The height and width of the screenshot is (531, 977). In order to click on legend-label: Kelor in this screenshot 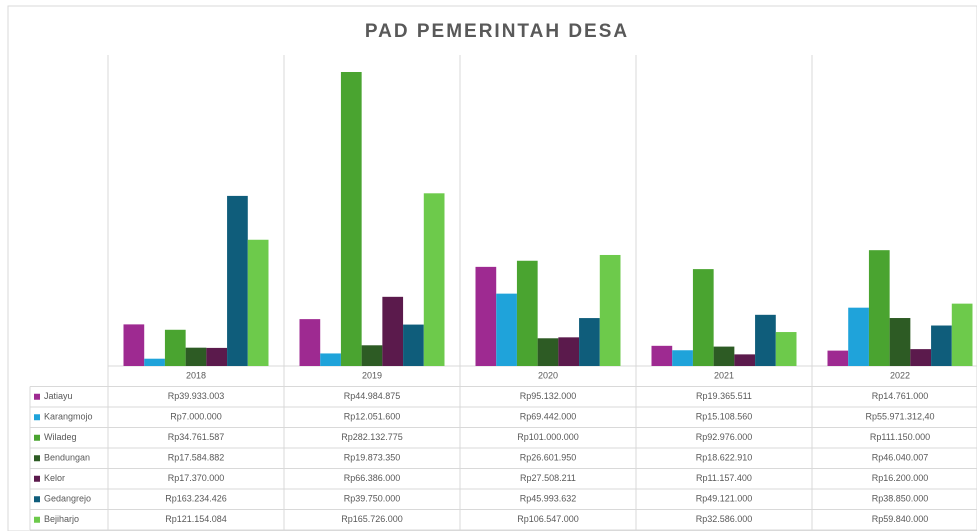, I will do `click(54, 478)`.